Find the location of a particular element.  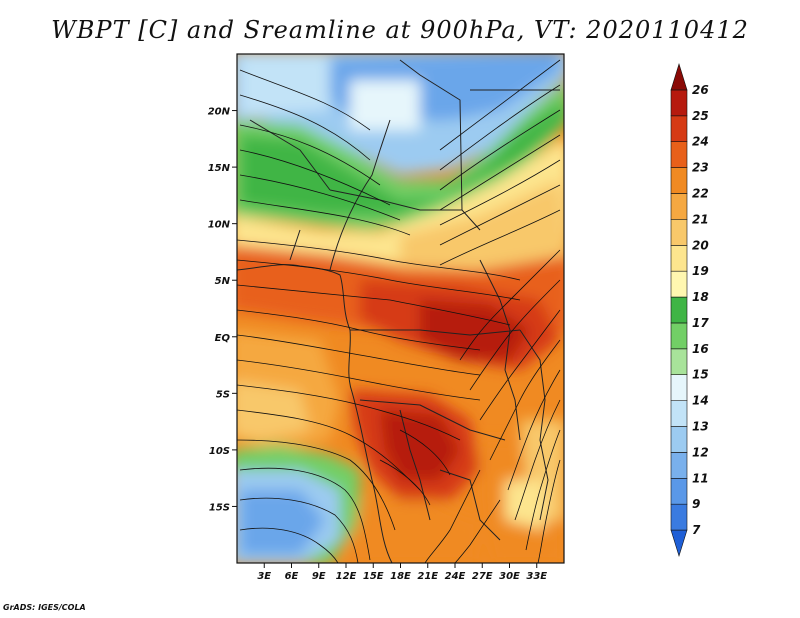

colorbar-label: 15 is located at coordinates (700, 375).